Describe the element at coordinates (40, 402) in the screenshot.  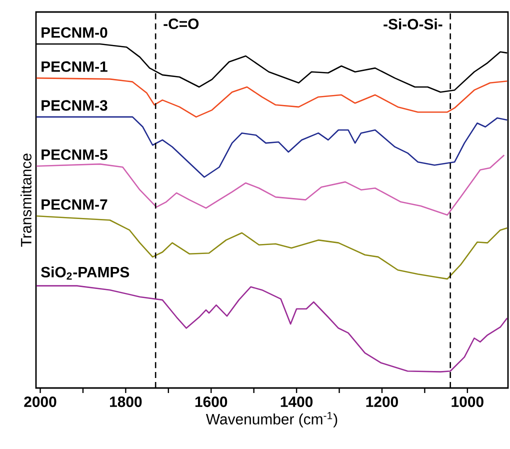
I see `x-tick-label: 2000` at that location.